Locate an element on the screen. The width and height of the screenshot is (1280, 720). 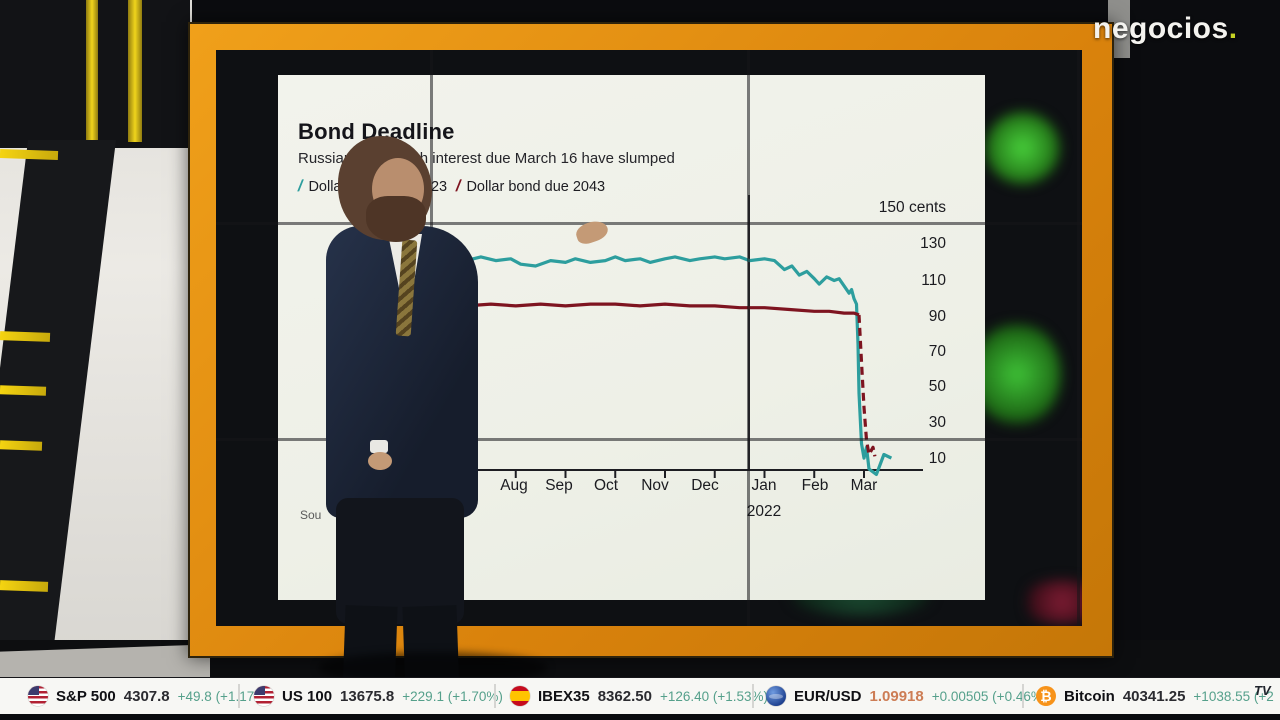
globe-icon is located at coordinates (776, 696).